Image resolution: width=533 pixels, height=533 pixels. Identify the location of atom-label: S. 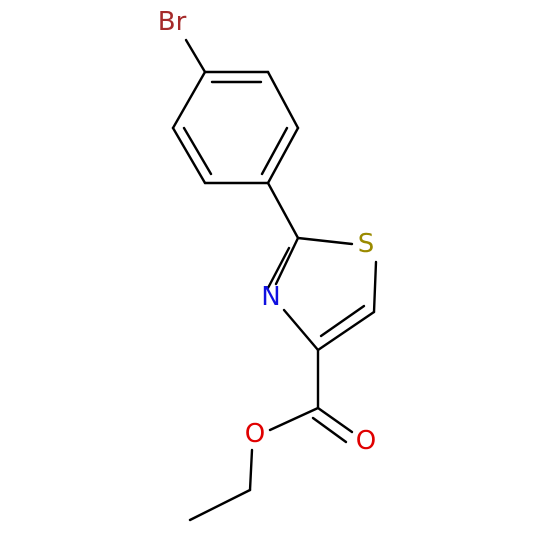
(366, 244).